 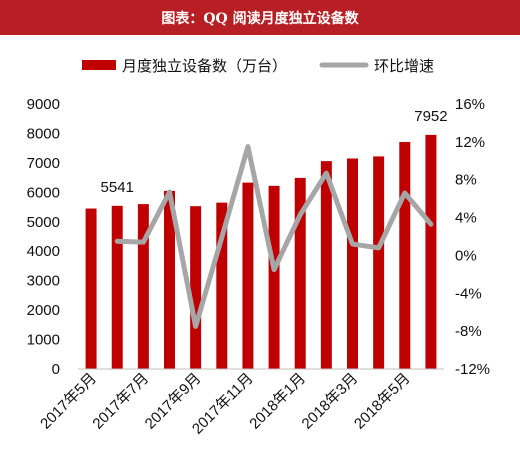 I want to click on y-left-tick-label: 5000, so click(x=43, y=222).